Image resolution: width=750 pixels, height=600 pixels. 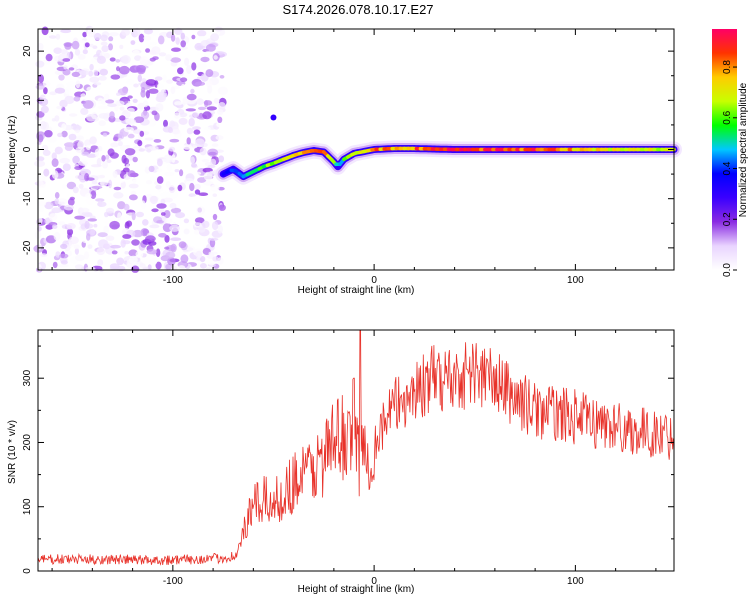 What do you see at coordinates (575, 581) in the screenshot?
I see `x-tick-label: 100` at bounding box center [575, 581].